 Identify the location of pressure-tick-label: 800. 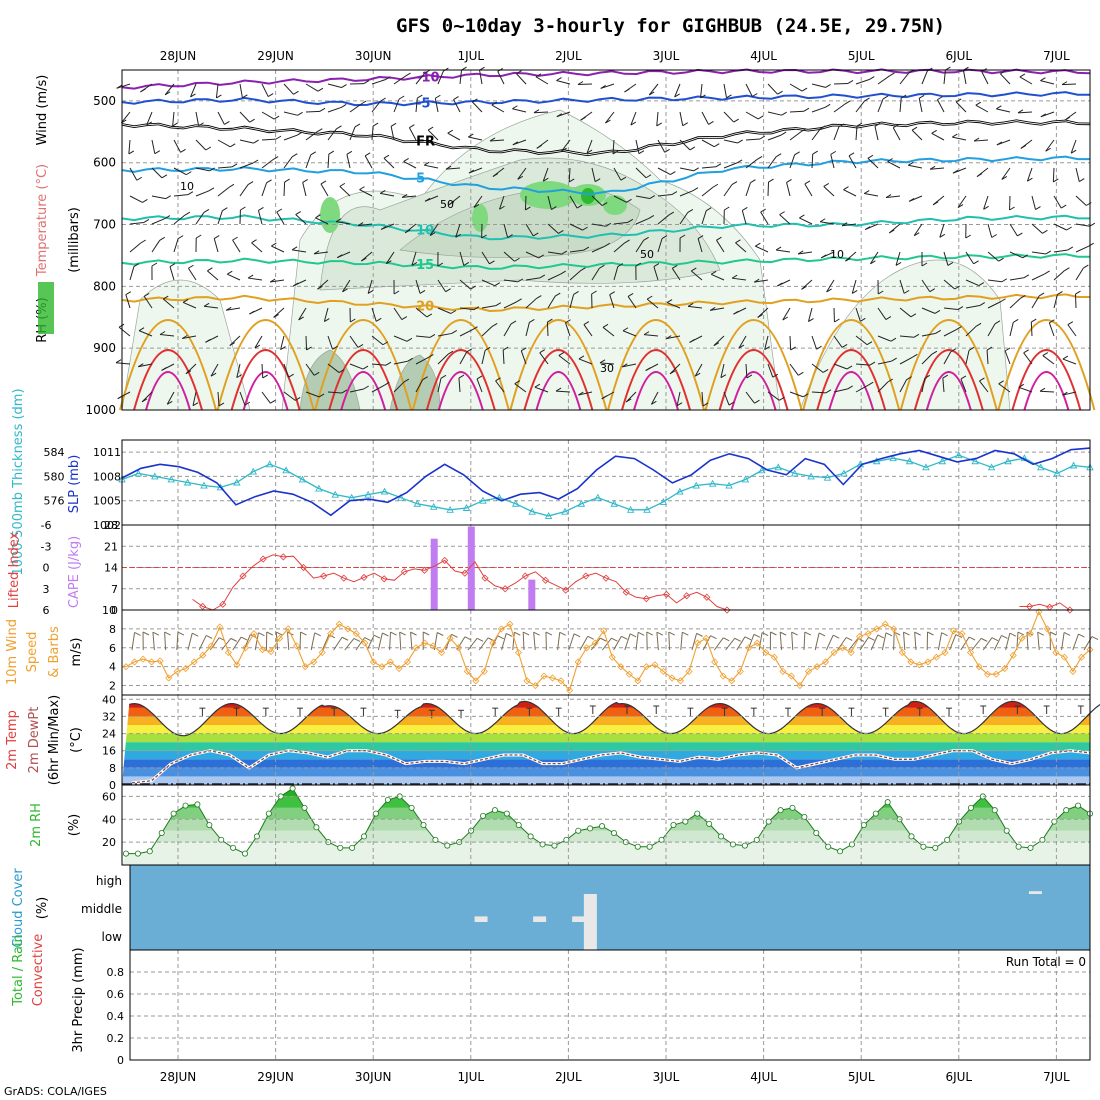
(104, 286).